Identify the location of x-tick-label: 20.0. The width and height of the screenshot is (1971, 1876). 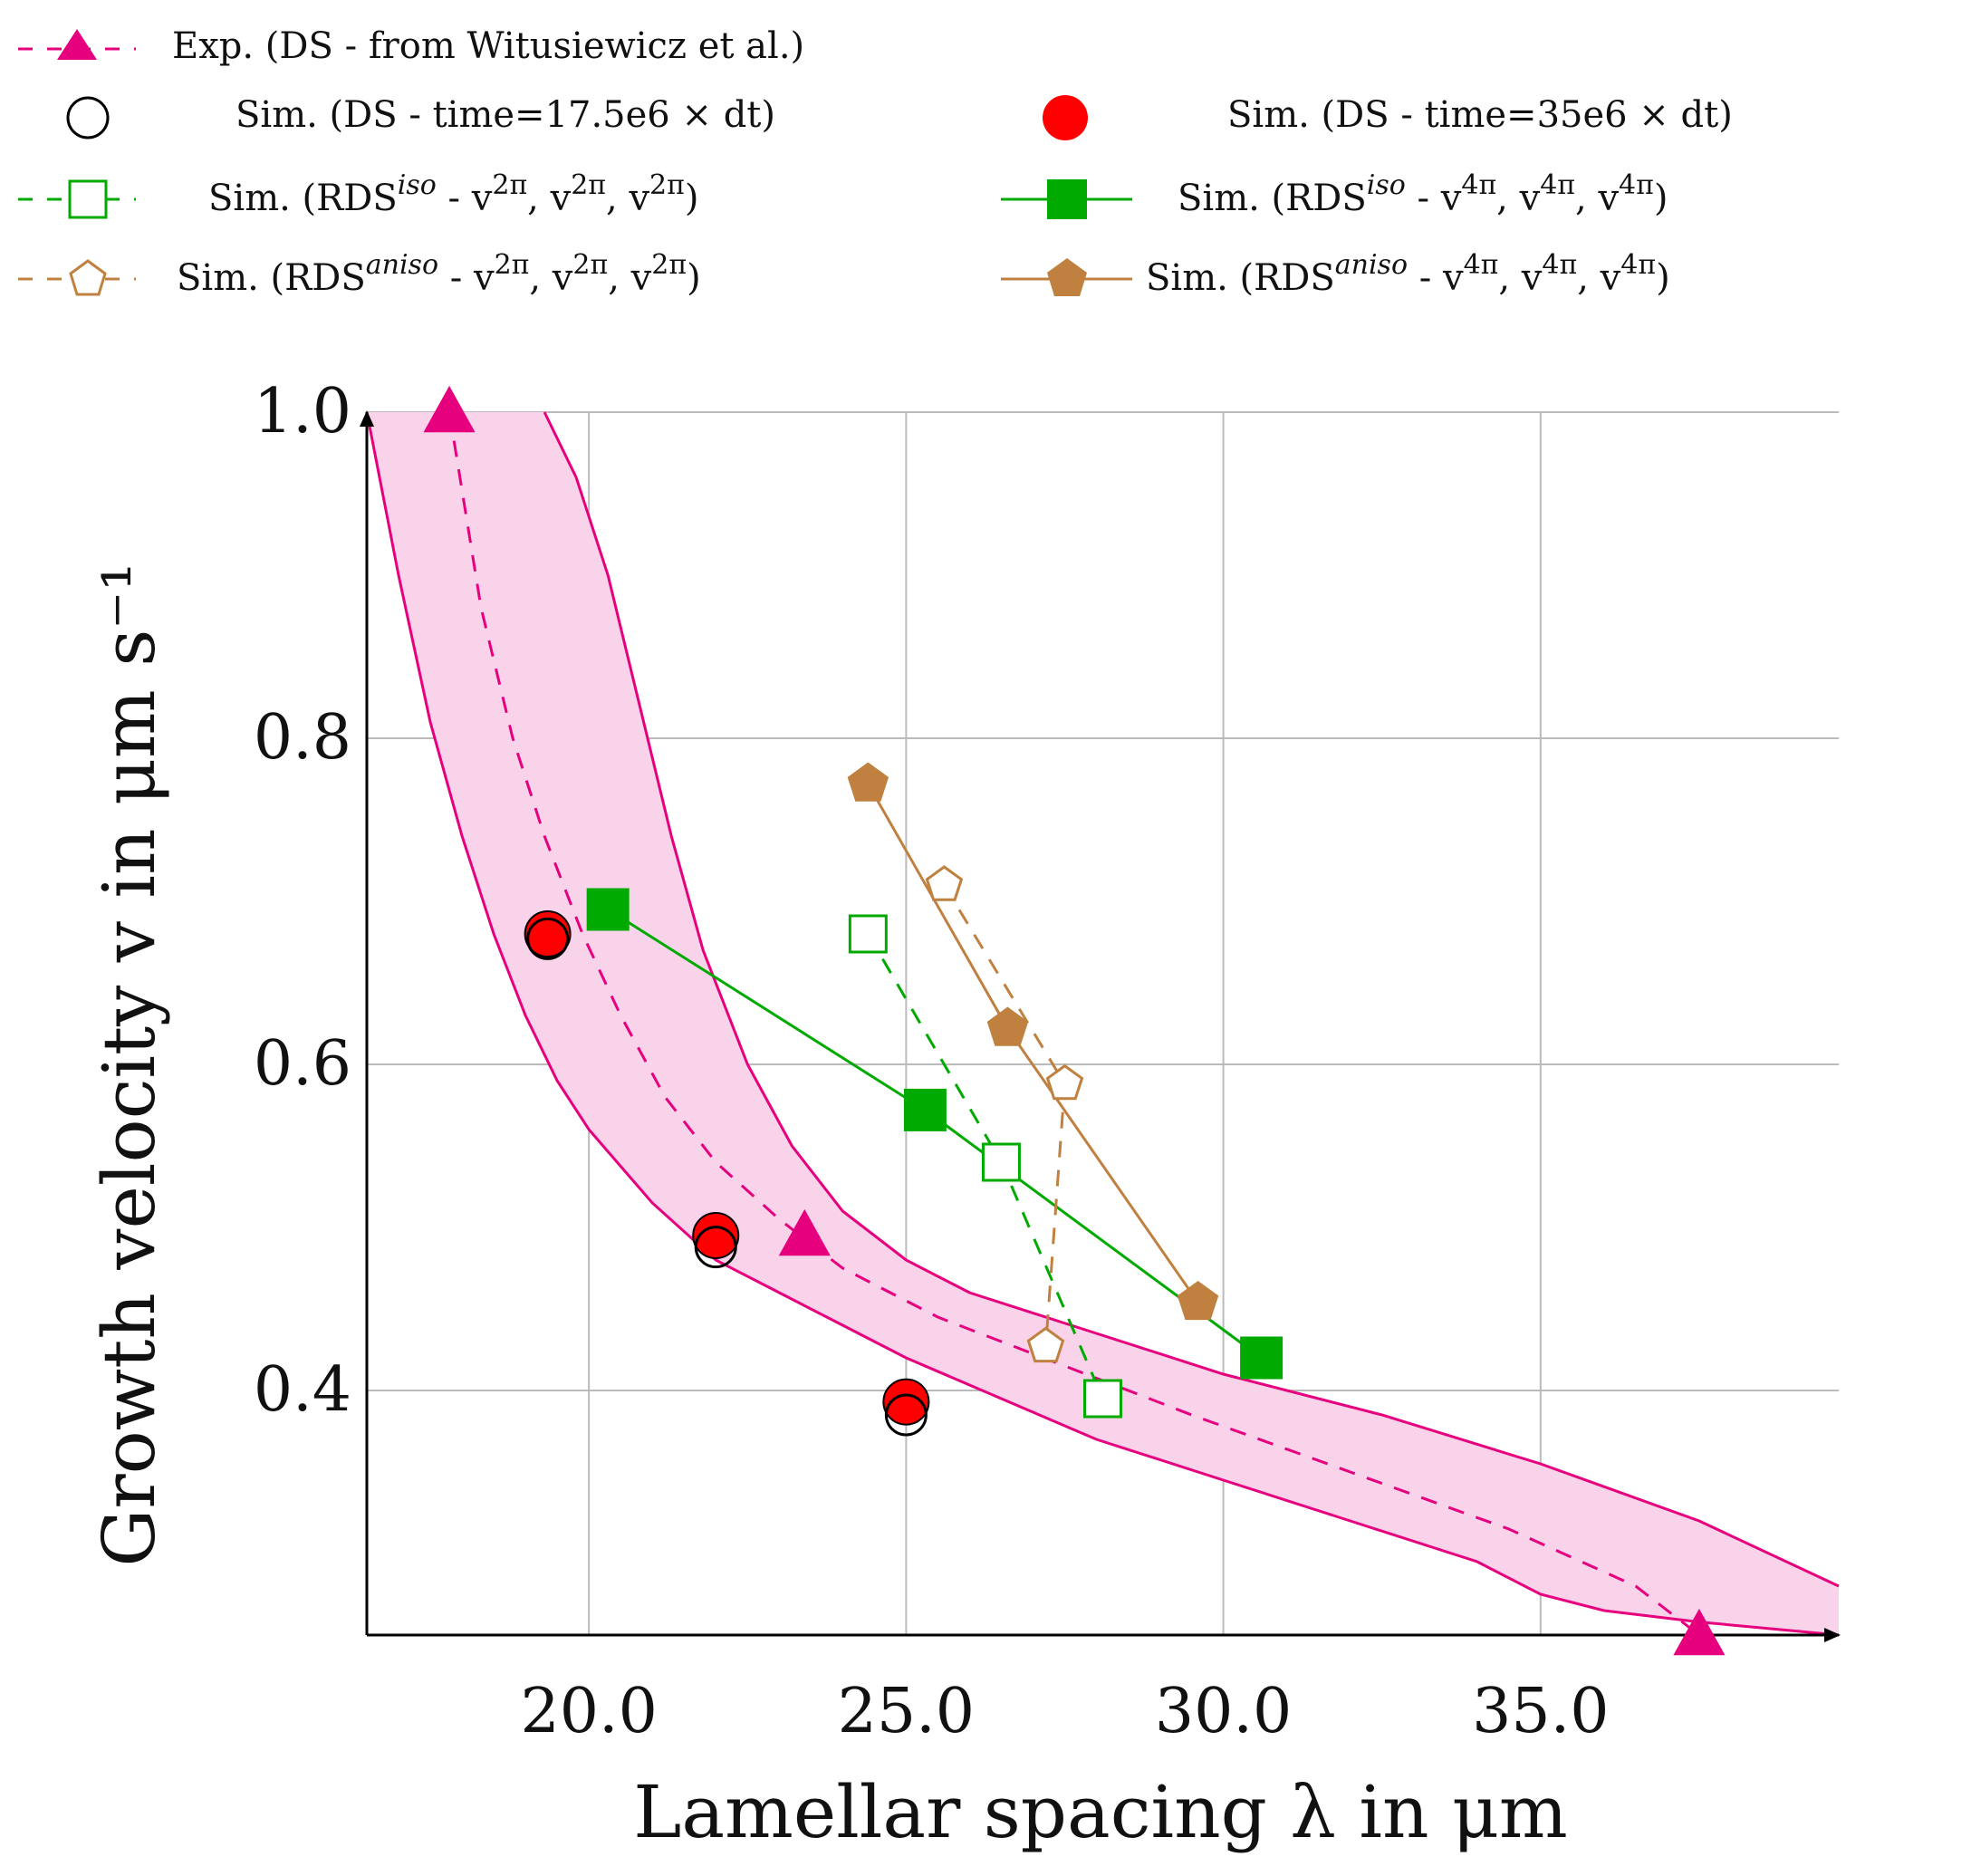
(588, 1712).